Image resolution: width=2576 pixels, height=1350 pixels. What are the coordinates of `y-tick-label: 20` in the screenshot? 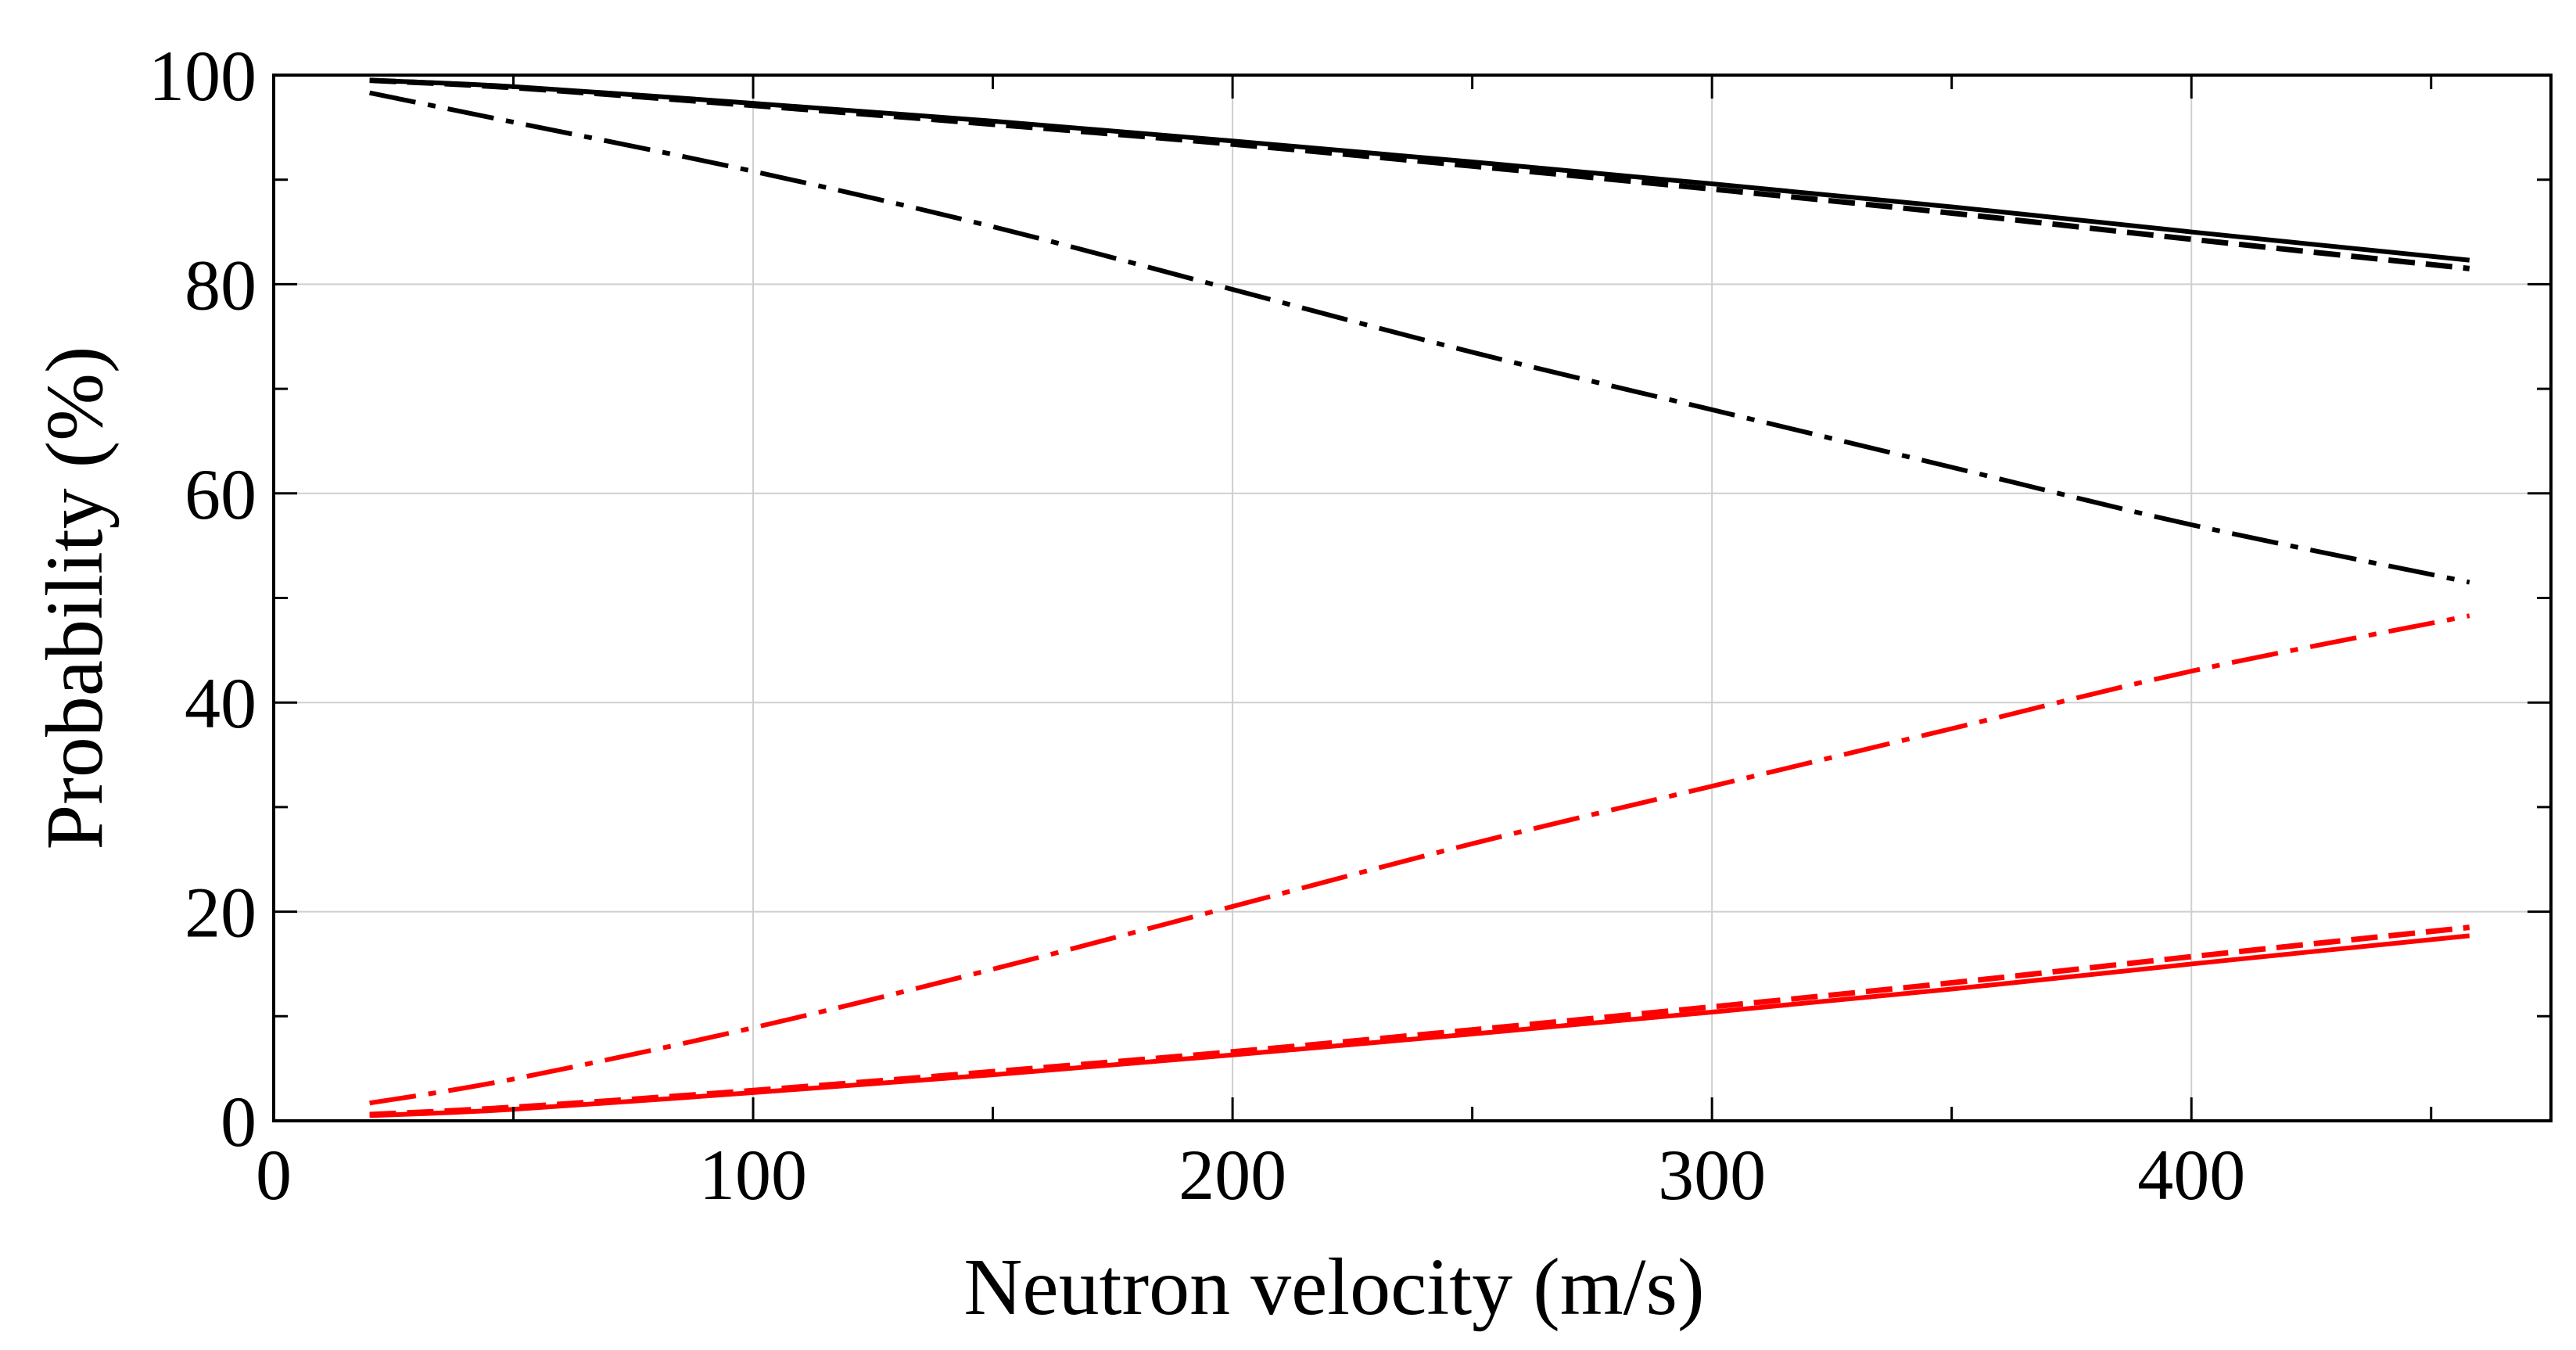 It's located at (221, 913).